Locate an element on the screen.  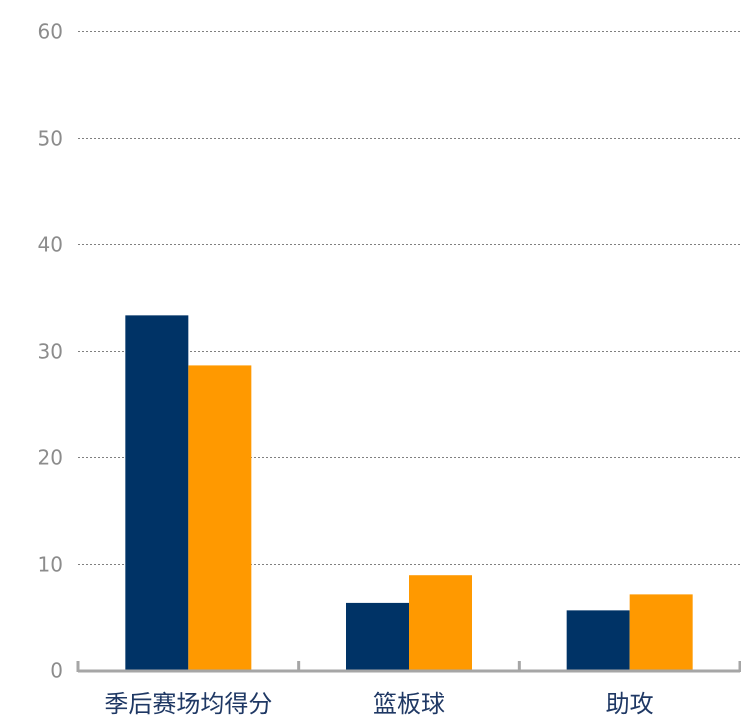
y-tick-label: 20 is located at coordinates (50, 458).